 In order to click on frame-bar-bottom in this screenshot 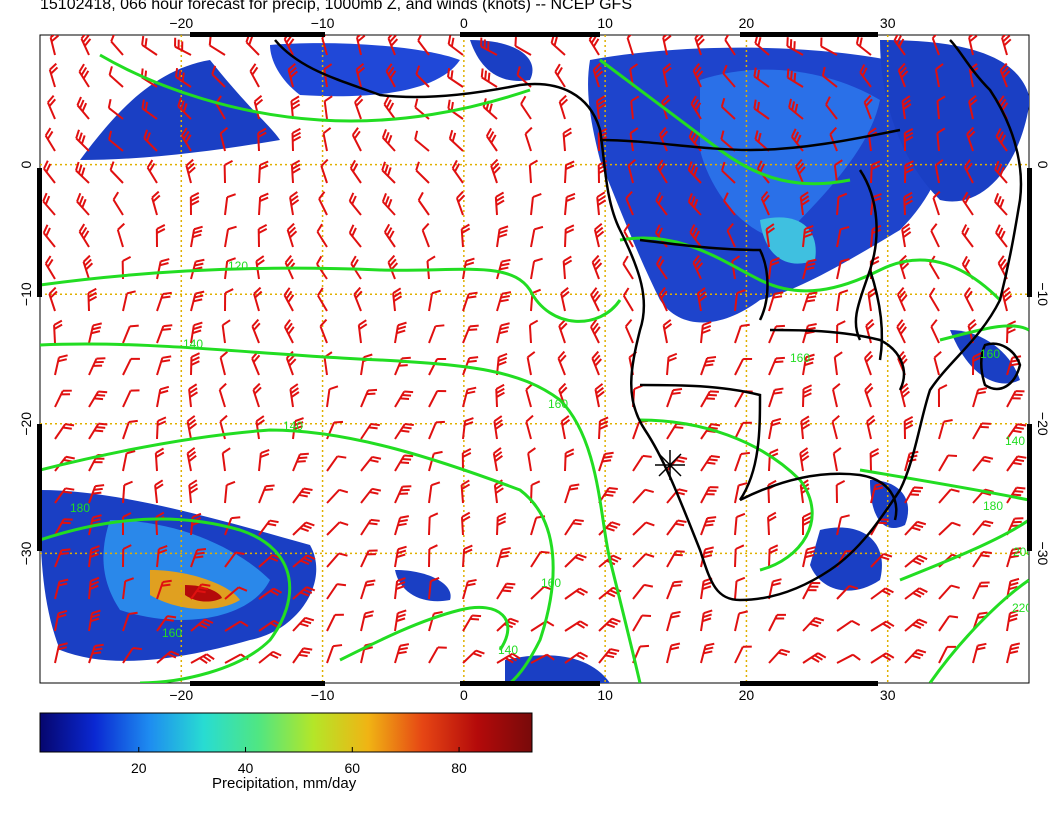, I will do `click(530, 683)`.